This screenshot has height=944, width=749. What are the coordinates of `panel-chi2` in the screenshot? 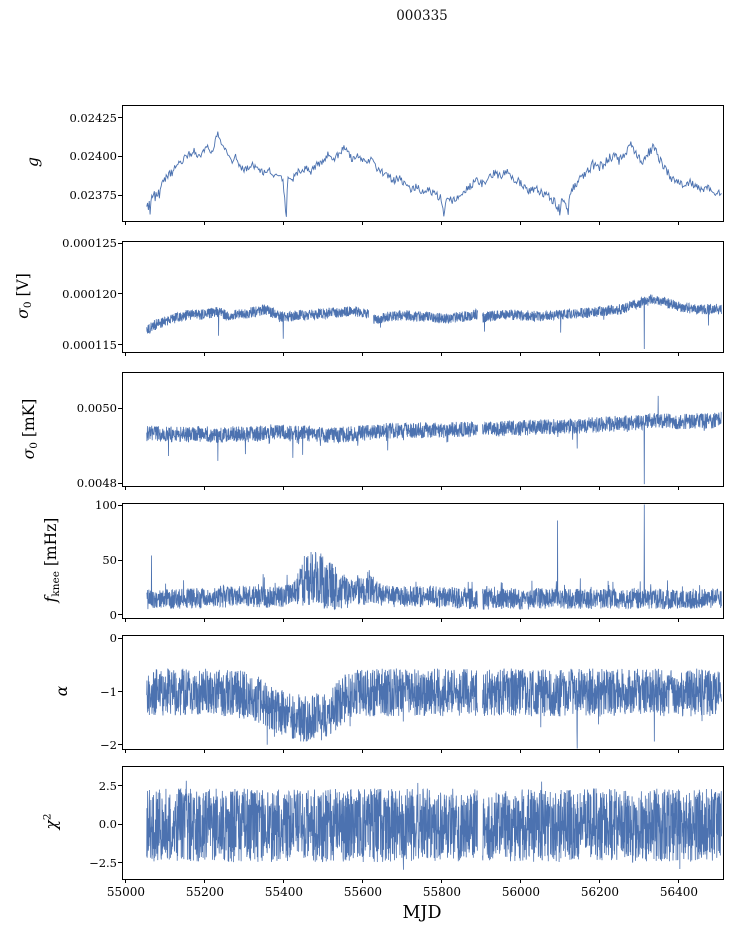 It's located at (423, 823).